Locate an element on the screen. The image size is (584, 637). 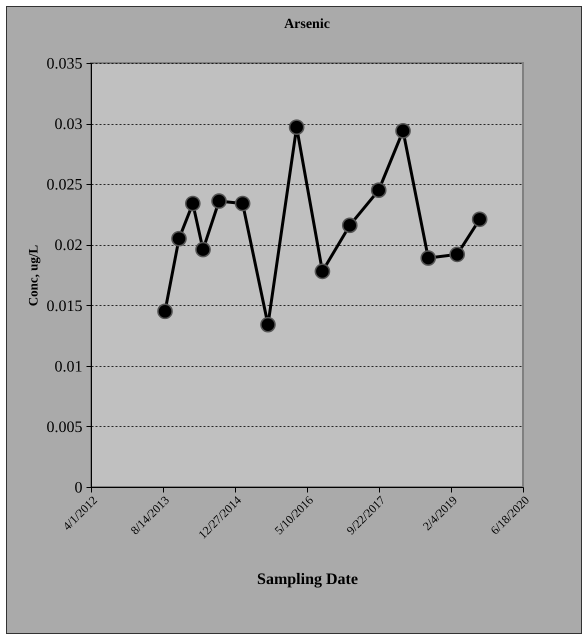
y-tick-label: 0.035 is located at coordinates (64, 64).